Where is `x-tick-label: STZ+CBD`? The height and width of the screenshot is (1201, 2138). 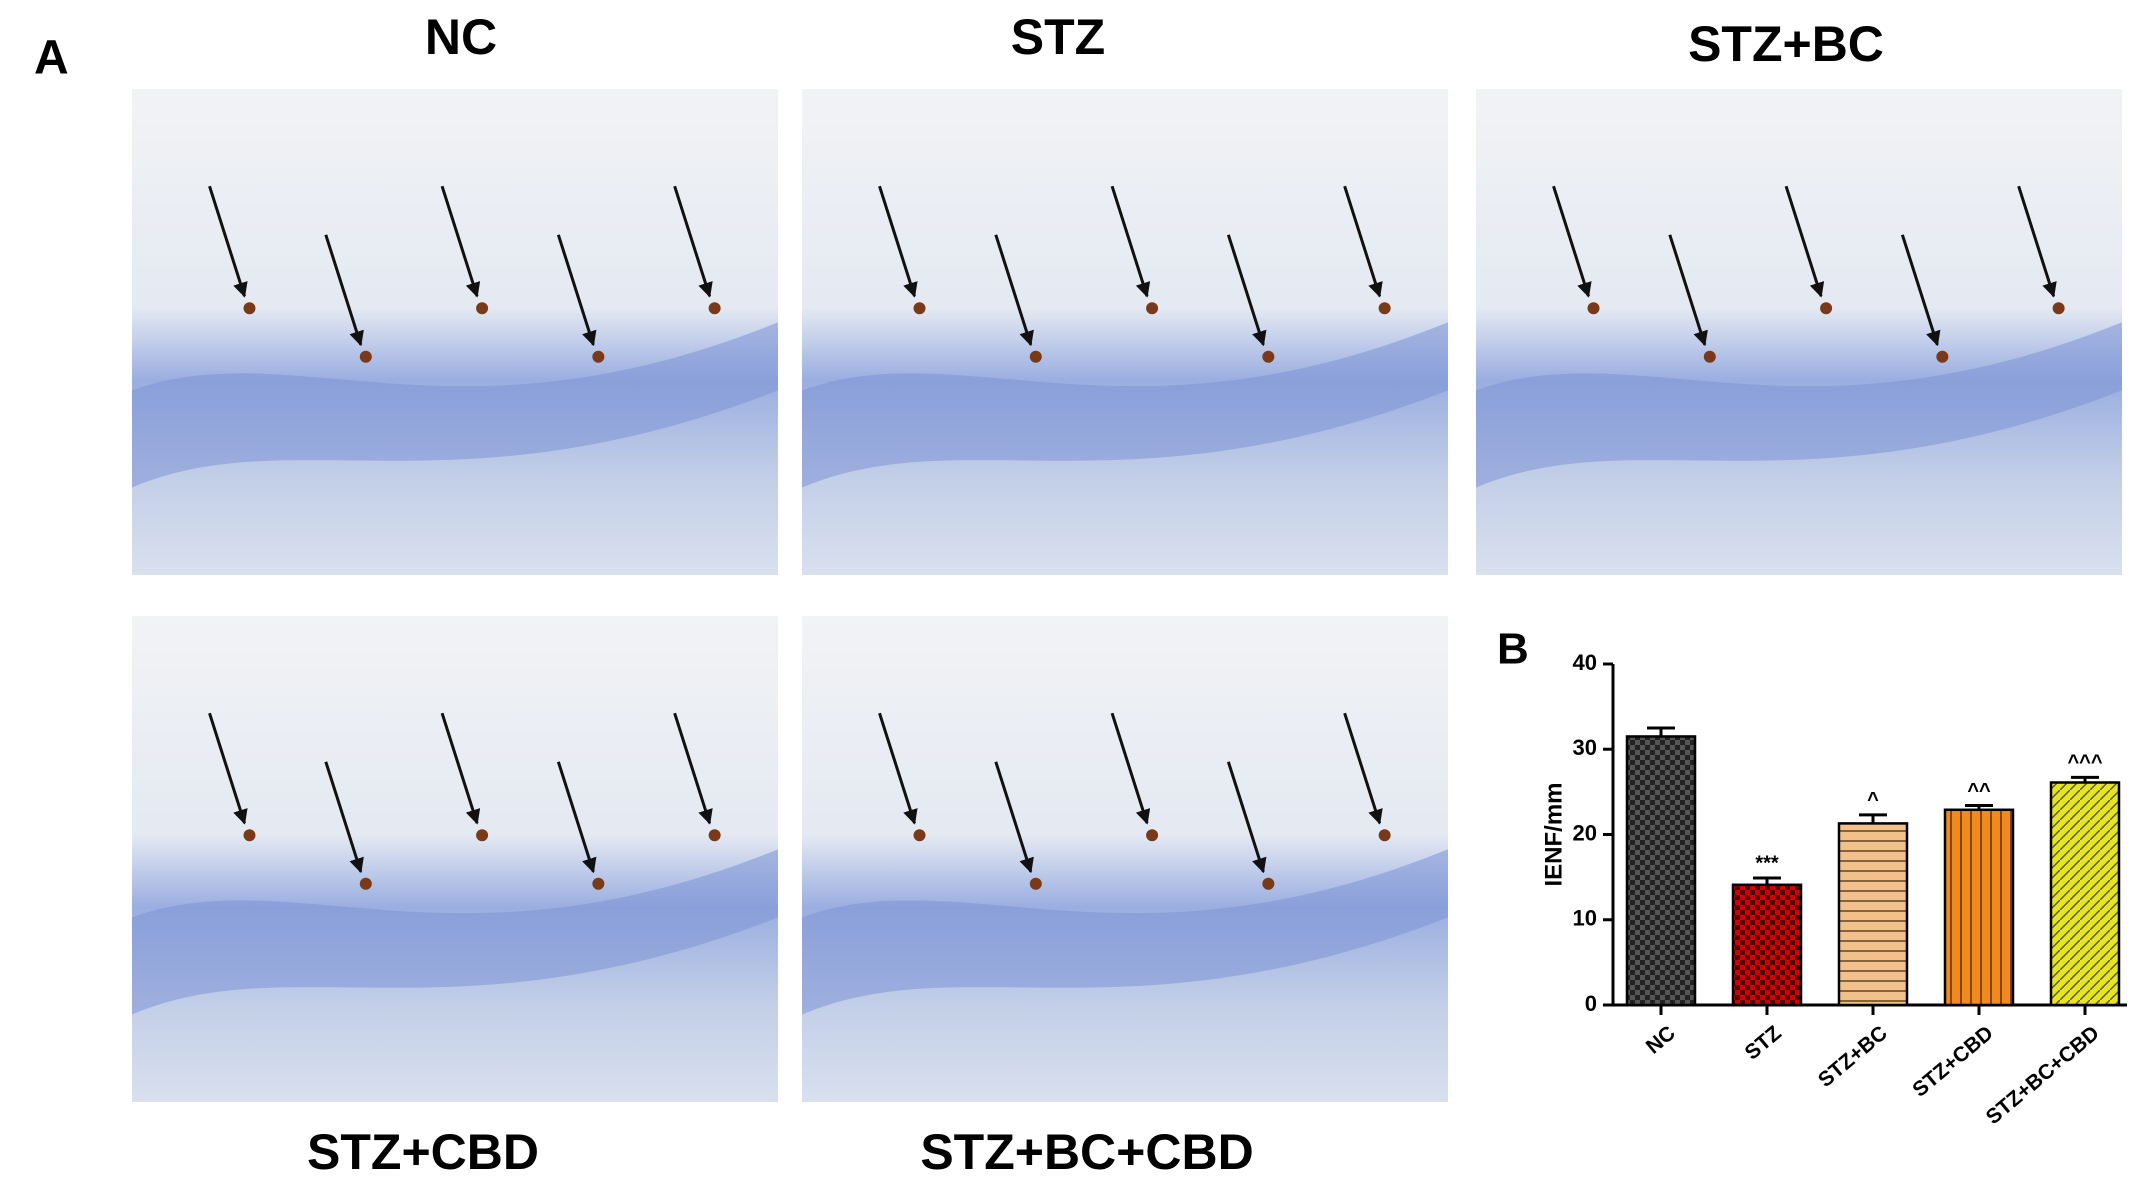
x-tick-label: STZ+CBD is located at coordinates (1952, 1061).